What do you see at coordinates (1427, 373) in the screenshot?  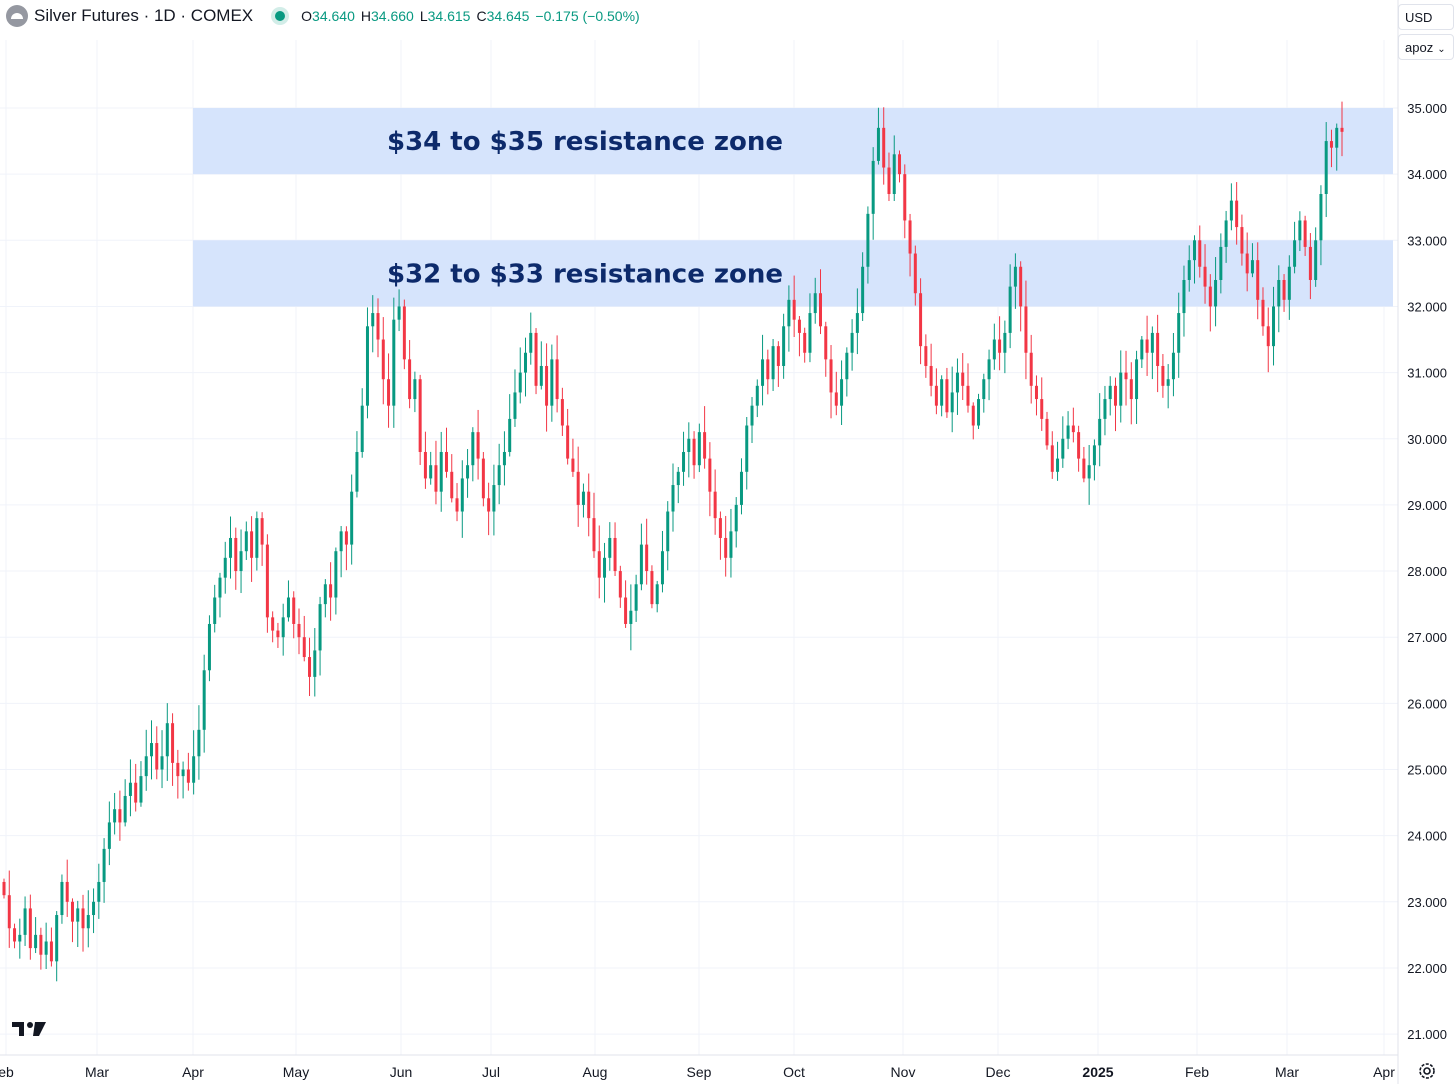 I see `price-tick-label: 31.000` at bounding box center [1427, 373].